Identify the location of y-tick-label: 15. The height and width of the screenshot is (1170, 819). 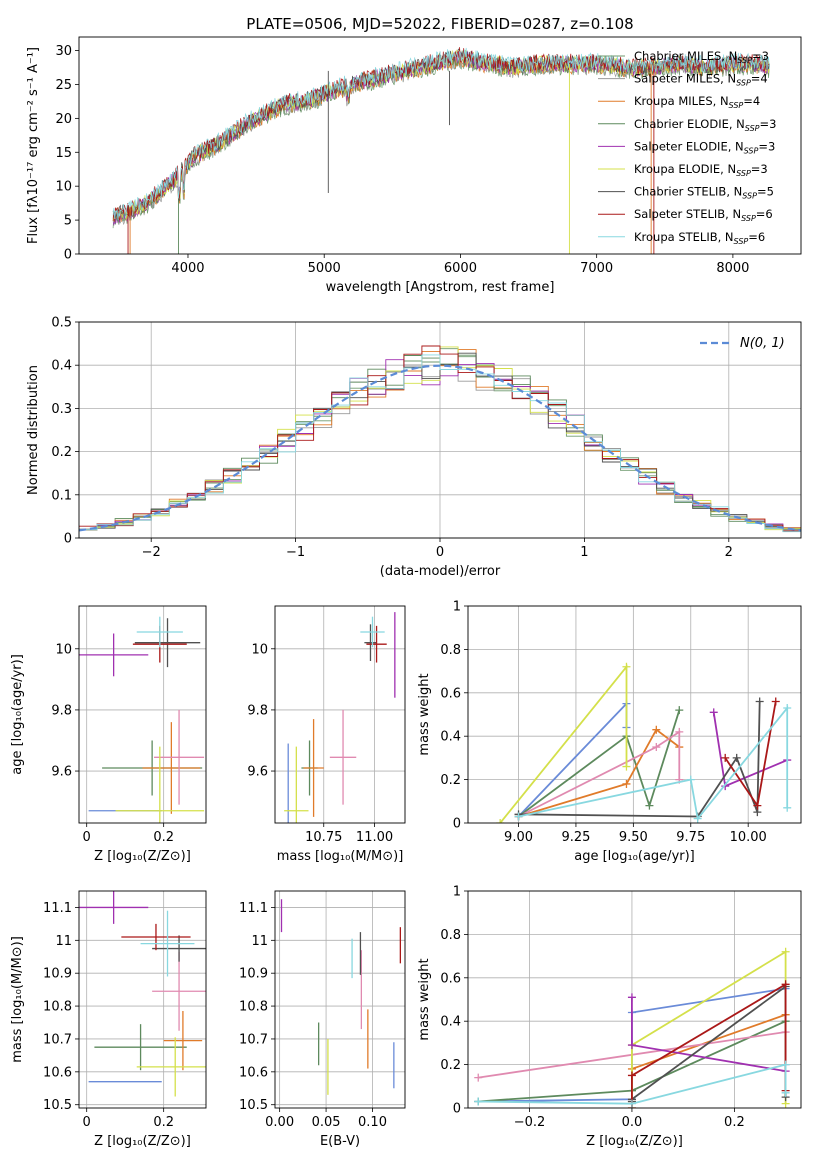
(63, 153).